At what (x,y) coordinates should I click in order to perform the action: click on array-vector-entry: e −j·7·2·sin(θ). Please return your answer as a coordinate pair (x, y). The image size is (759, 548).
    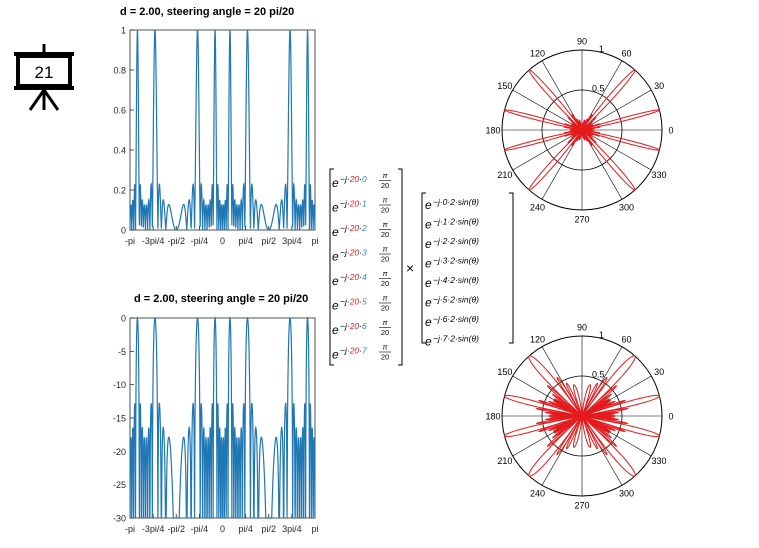
    Looking at the image, I should click on (452, 341).